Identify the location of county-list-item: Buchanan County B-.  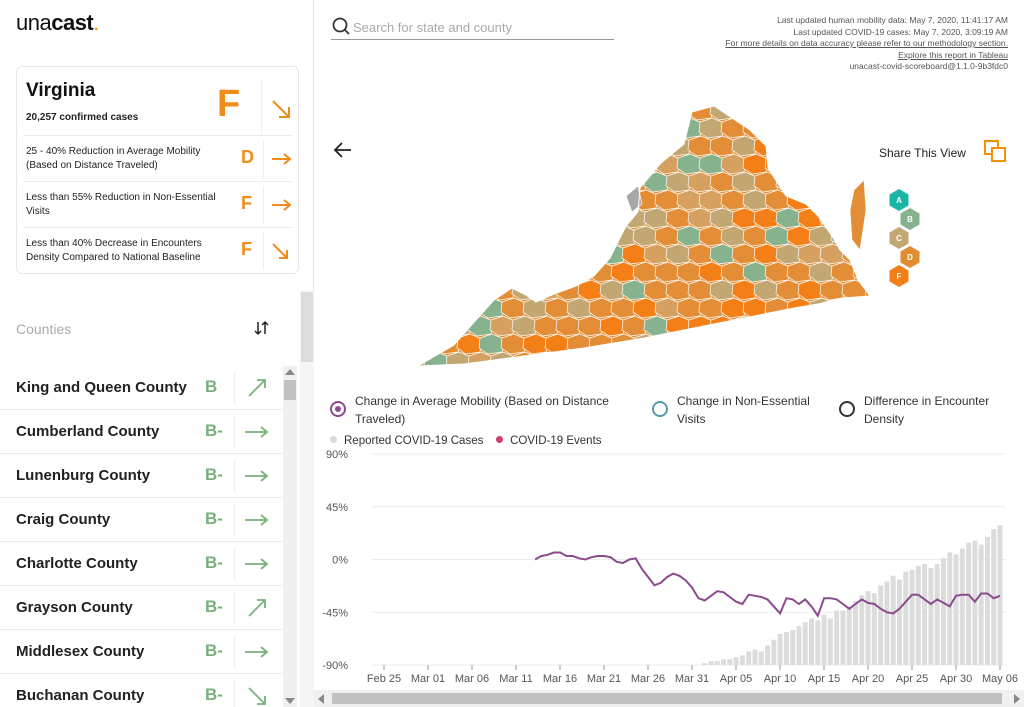
(141, 690).